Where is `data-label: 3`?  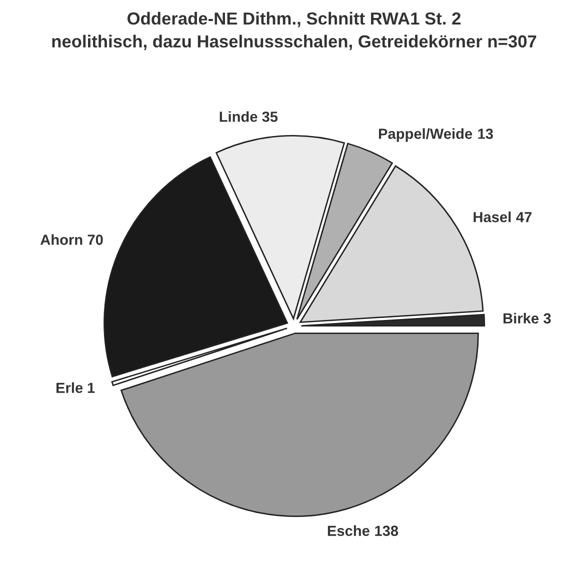
data-label: 3 is located at coordinates (547, 318).